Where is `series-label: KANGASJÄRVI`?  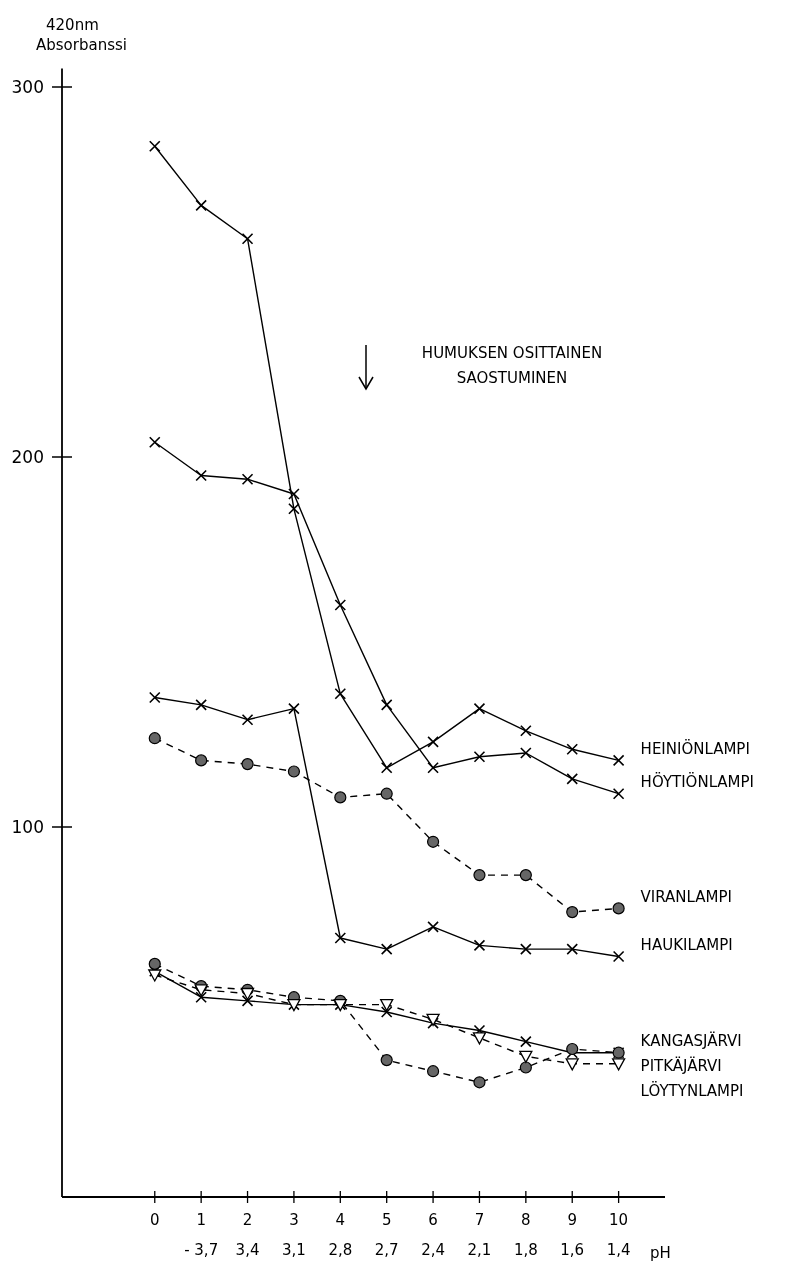 series-label: KANGASJÄRVI is located at coordinates (691, 1040).